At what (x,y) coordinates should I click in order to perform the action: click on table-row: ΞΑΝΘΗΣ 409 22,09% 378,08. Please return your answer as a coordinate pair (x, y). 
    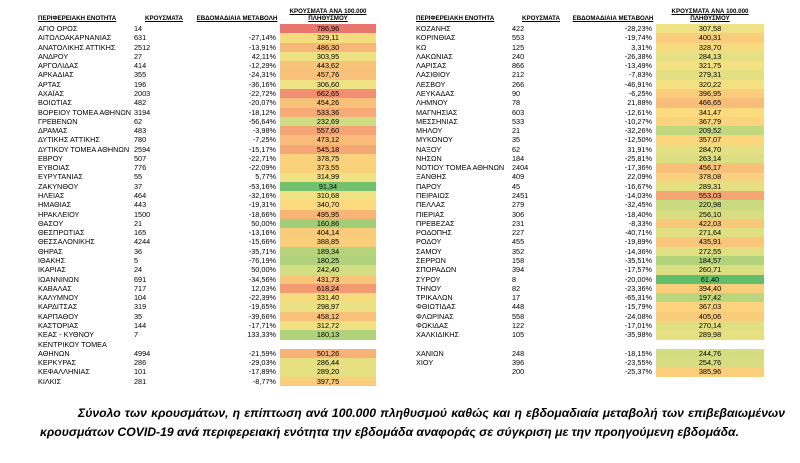
    Looking at the image, I should click on (590, 177).